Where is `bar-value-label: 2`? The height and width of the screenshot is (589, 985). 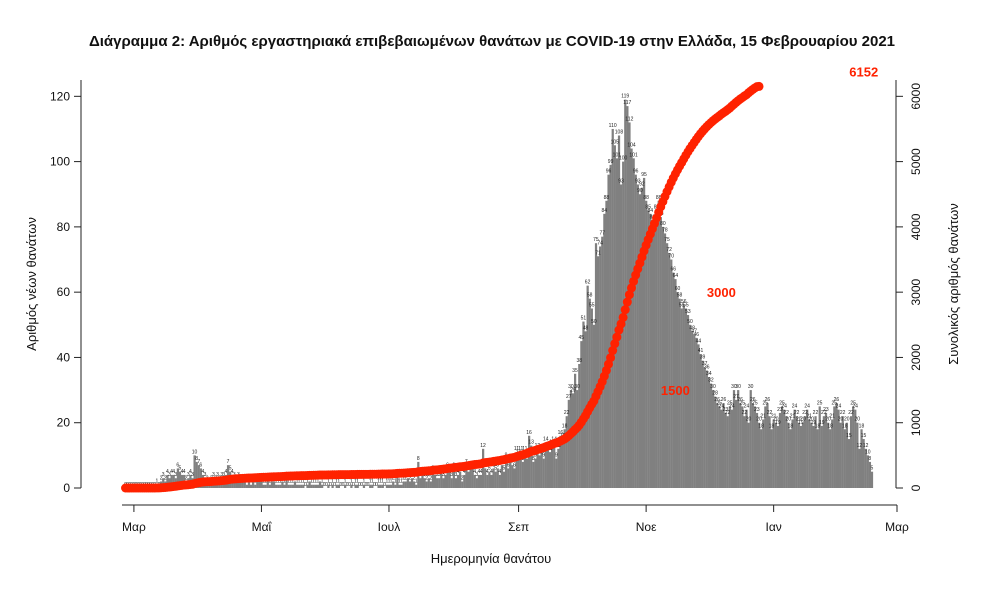 bar-value-label: 2 is located at coordinates (403, 478).